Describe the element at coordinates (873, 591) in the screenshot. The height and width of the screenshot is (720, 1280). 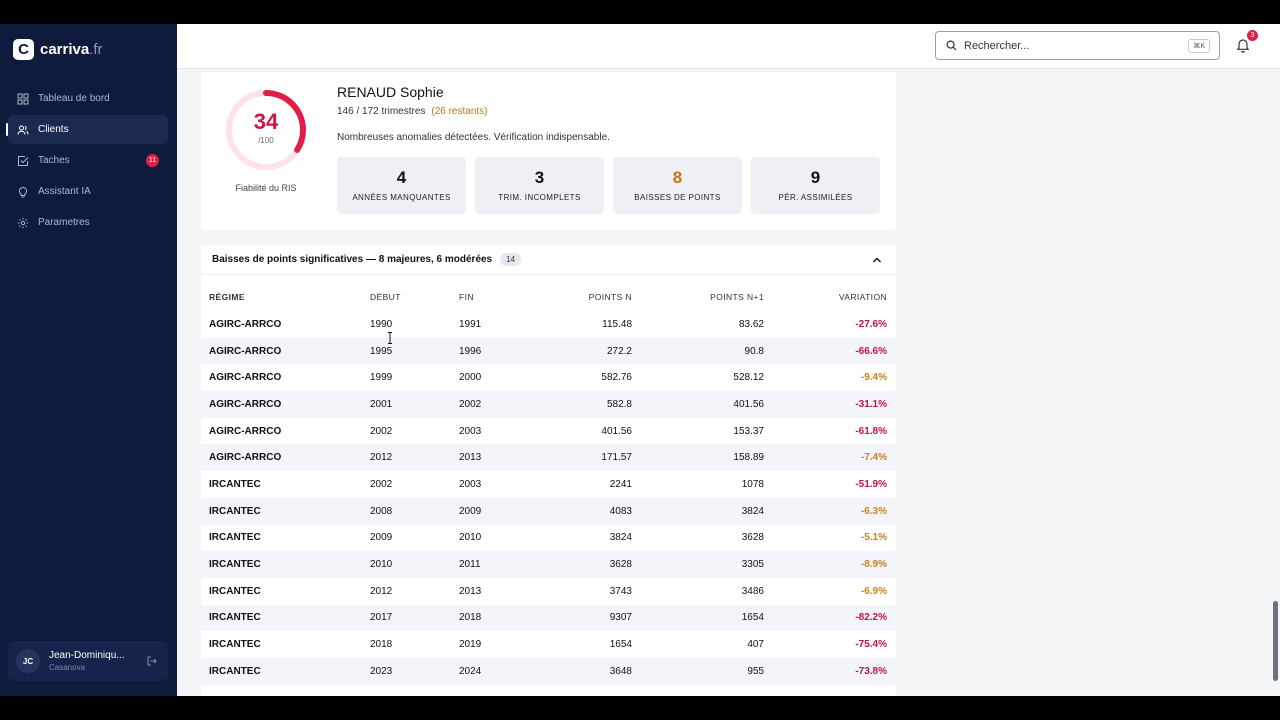
I see `variation-cell: -6.9%` at that location.